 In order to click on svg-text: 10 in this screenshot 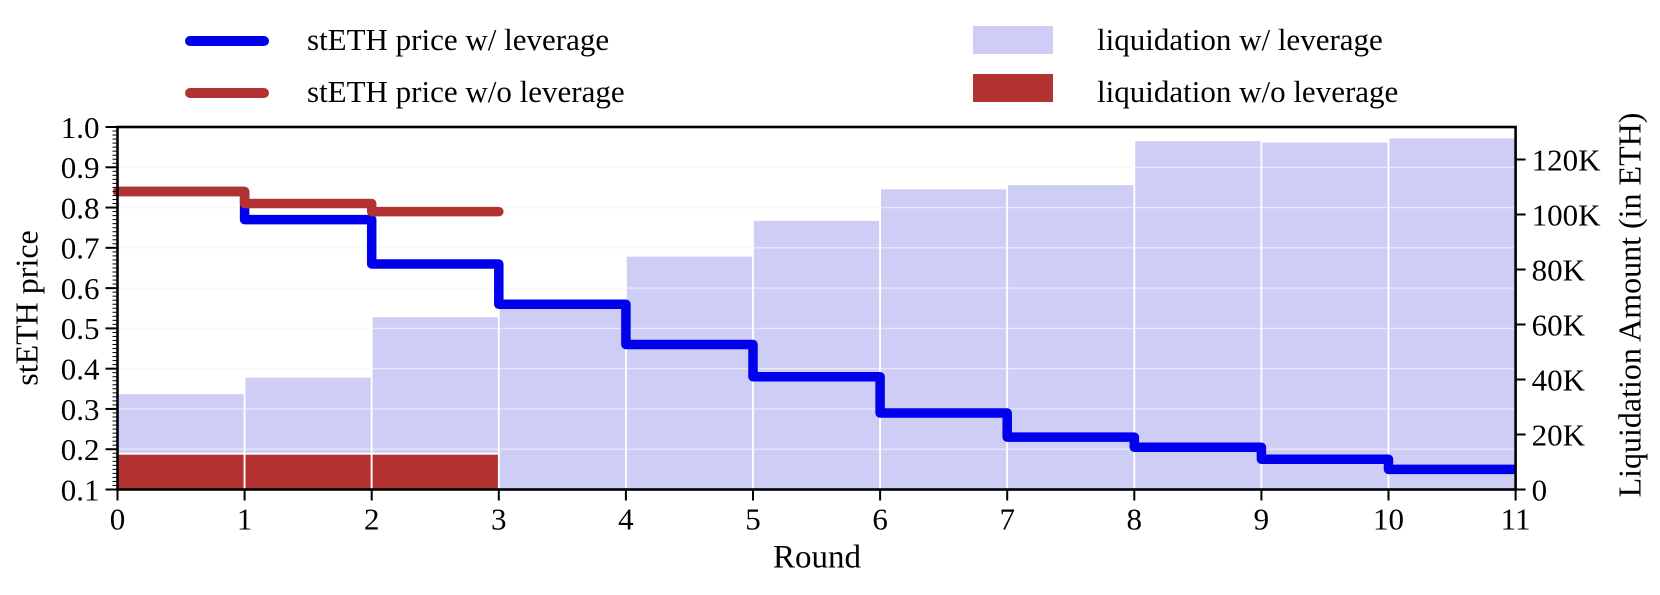, I will do `click(1388, 519)`.